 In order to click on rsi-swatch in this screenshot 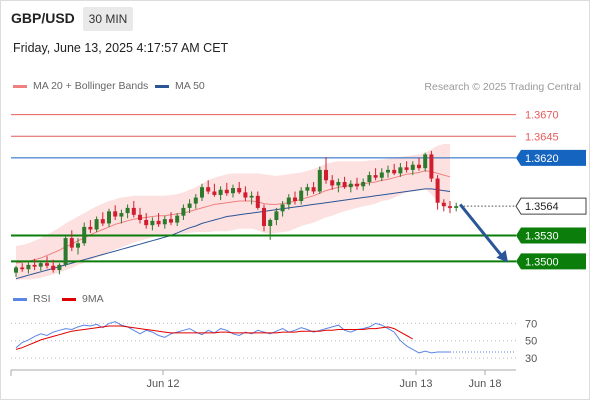, I will do `click(20, 299)`.